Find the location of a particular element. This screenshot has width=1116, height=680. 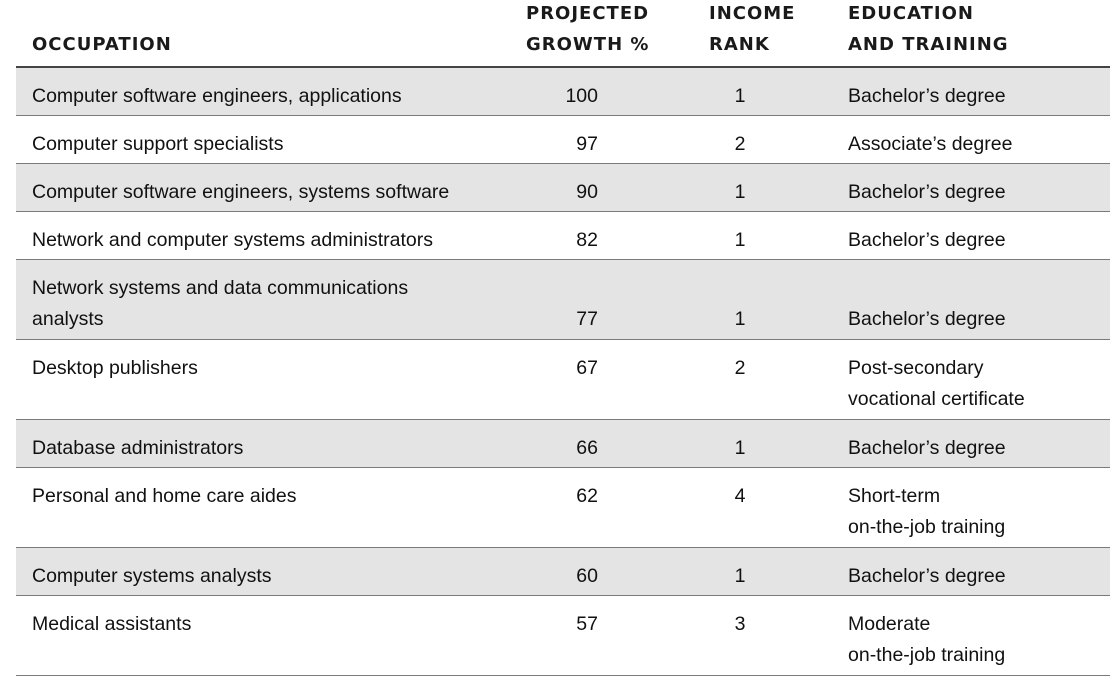

occupation-cell: Medical assistants is located at coordinates (112, 624).